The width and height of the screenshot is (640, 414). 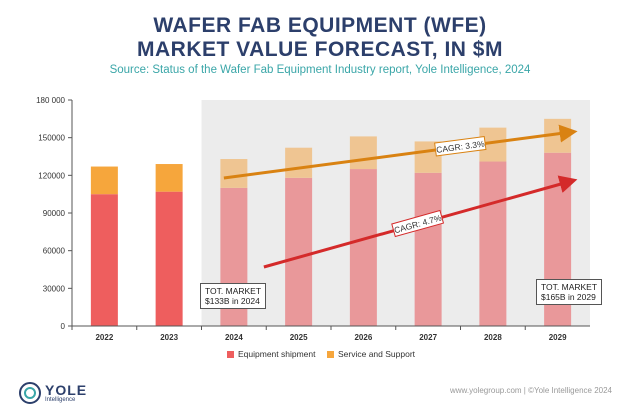 What do you see at coordinates (418, 223) in the screenshot?
I see `cagr-label-equipment-box` at bounding box center [418, 223].